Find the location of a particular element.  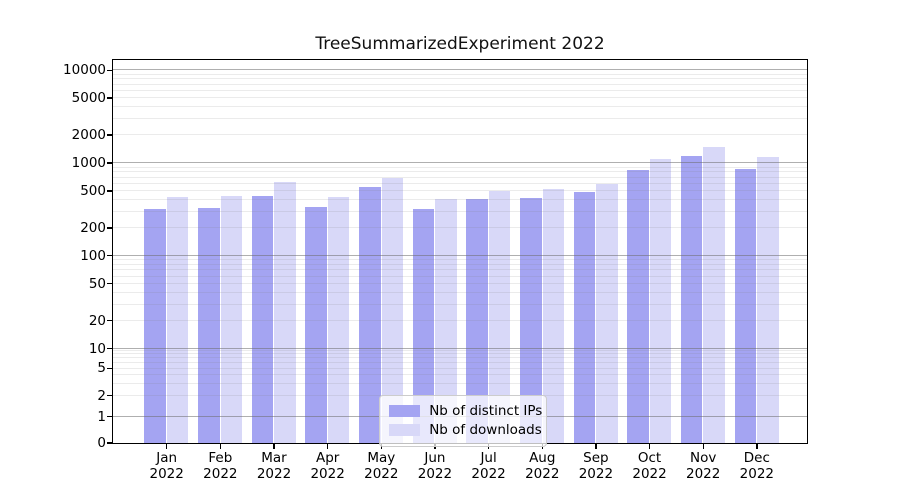

y-tick-label-100: 100 is located at coordinates (93, 255).